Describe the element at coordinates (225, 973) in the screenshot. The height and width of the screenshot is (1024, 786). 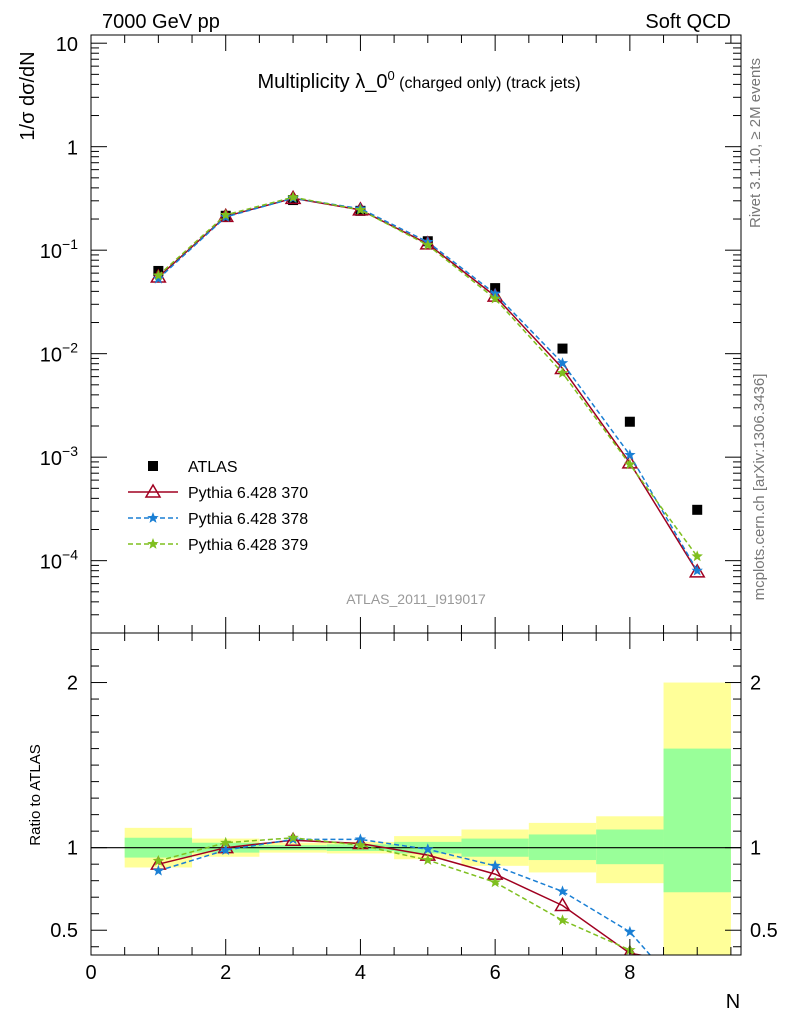
I see `x-tick-label: 2` at that location.